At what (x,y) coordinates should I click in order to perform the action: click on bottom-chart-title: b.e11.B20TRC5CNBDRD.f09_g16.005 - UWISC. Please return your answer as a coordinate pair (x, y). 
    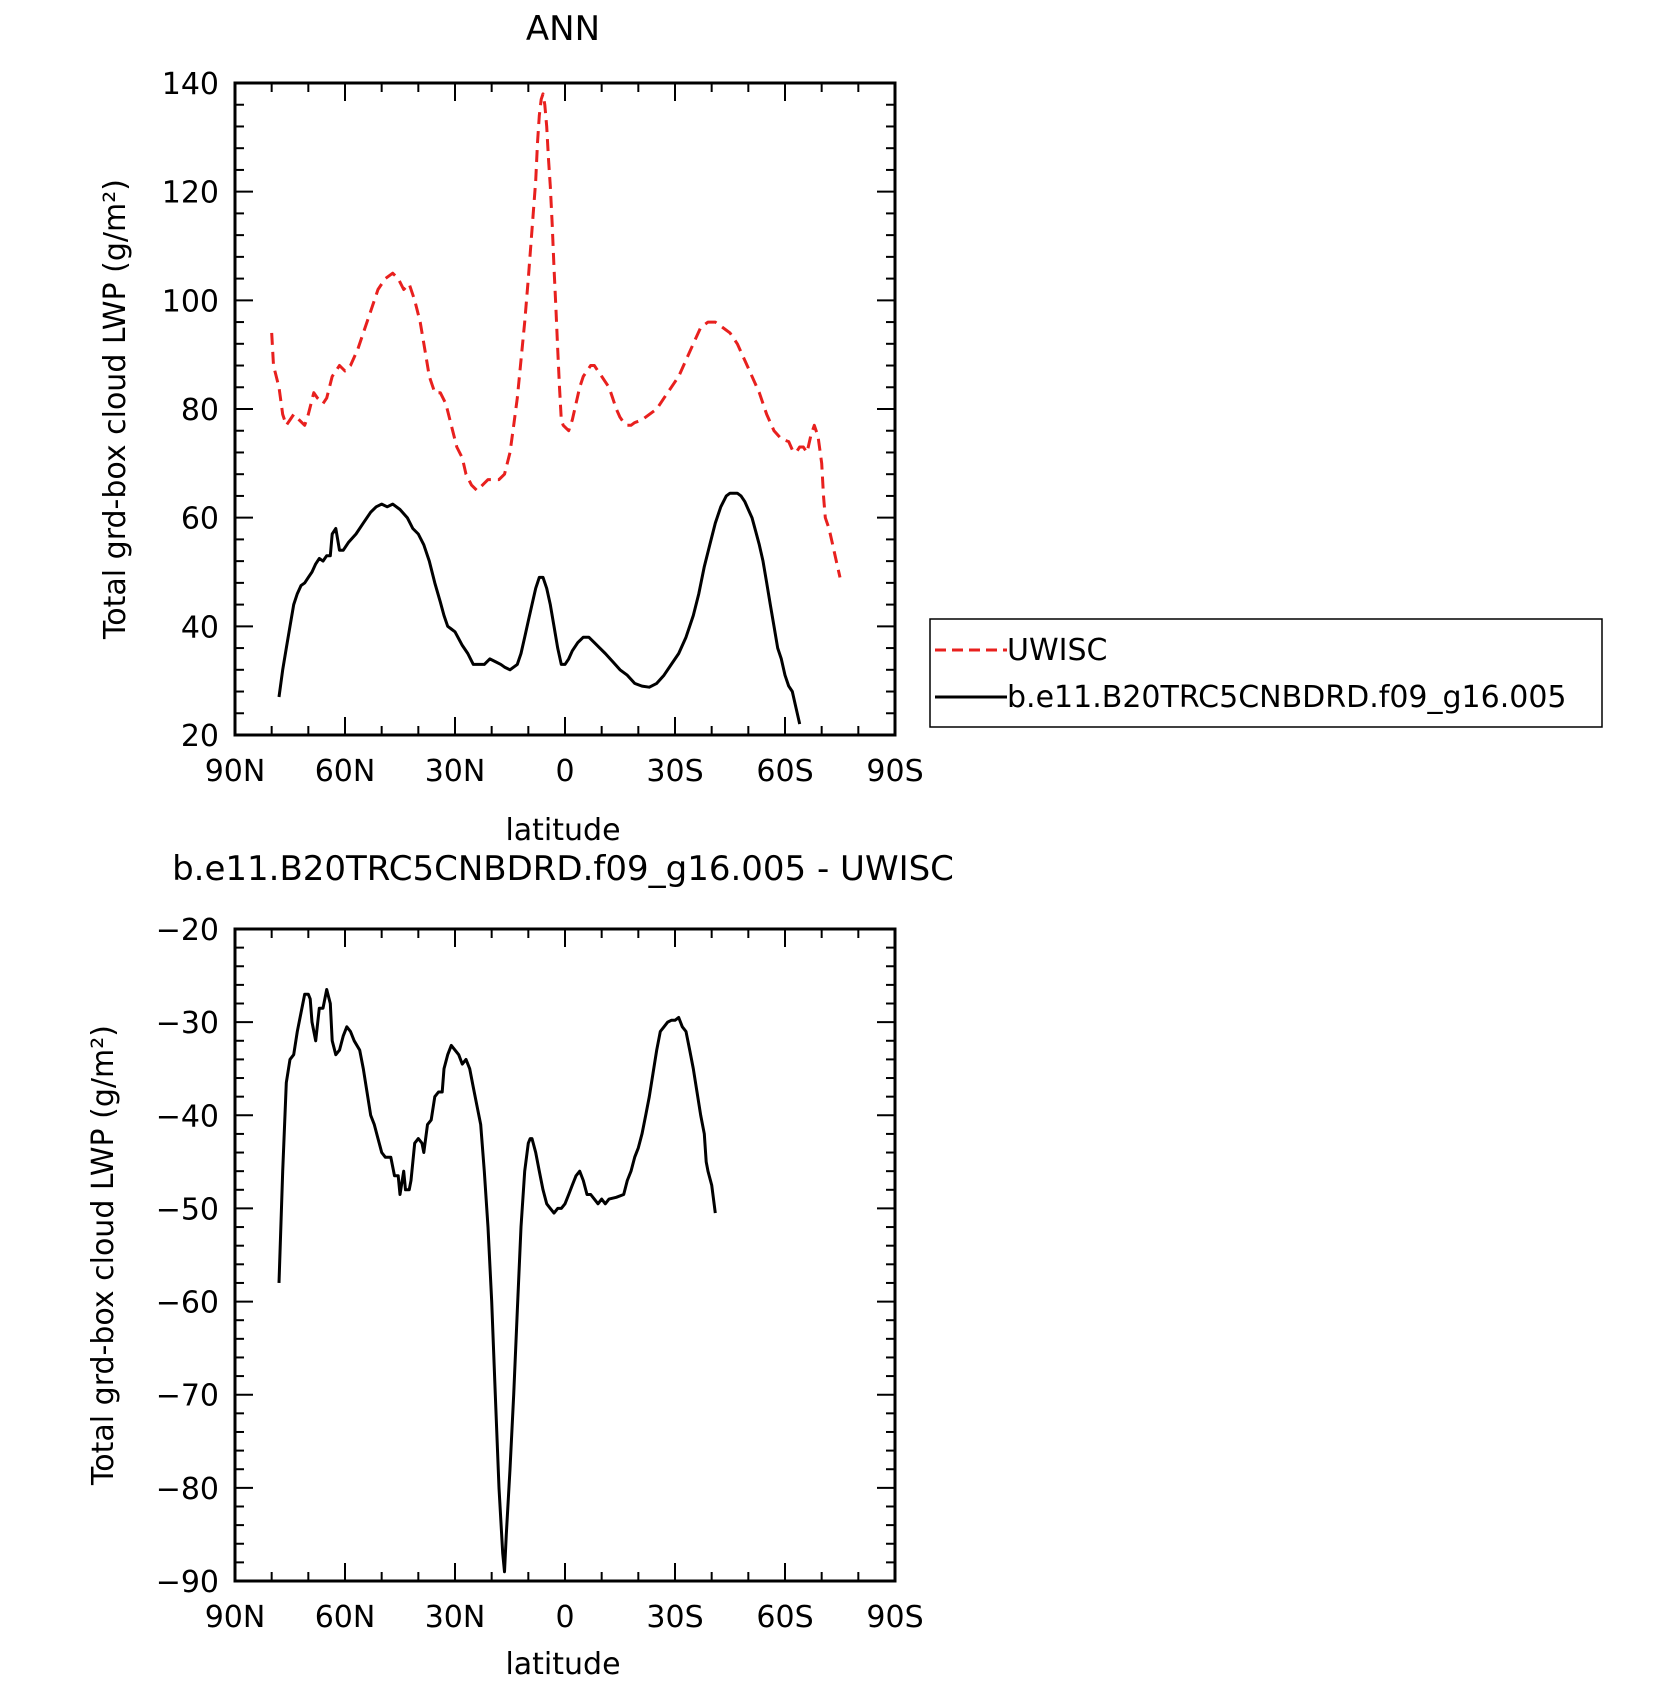
    Looking at the image, I should click on (563, 869).